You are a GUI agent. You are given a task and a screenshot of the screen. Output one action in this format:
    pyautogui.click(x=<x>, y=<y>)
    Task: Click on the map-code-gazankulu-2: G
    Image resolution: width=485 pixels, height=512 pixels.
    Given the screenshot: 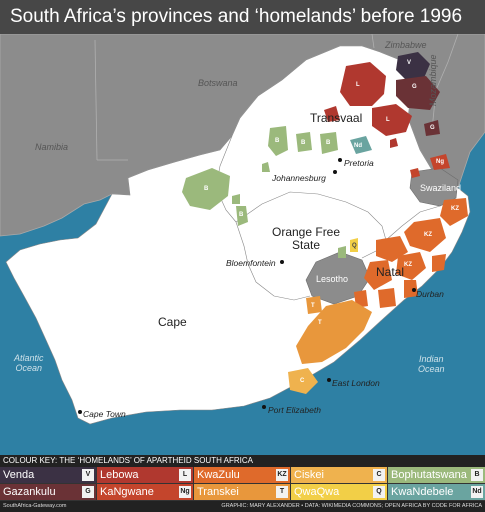 What is the action you would take?
    pyautogui.click(x=432, y=128)
    